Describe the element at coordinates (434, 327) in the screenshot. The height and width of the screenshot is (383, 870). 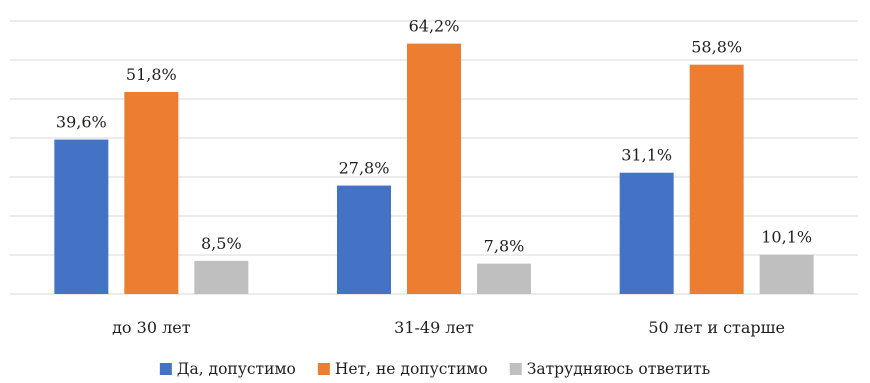
I see `category-label: 31-49 лет` at that location.